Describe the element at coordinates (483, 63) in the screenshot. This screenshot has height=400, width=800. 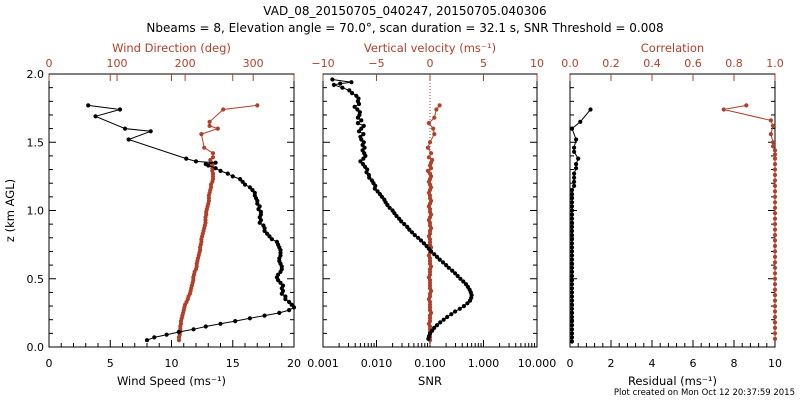
I see `top-tick-label: 5` at that location.